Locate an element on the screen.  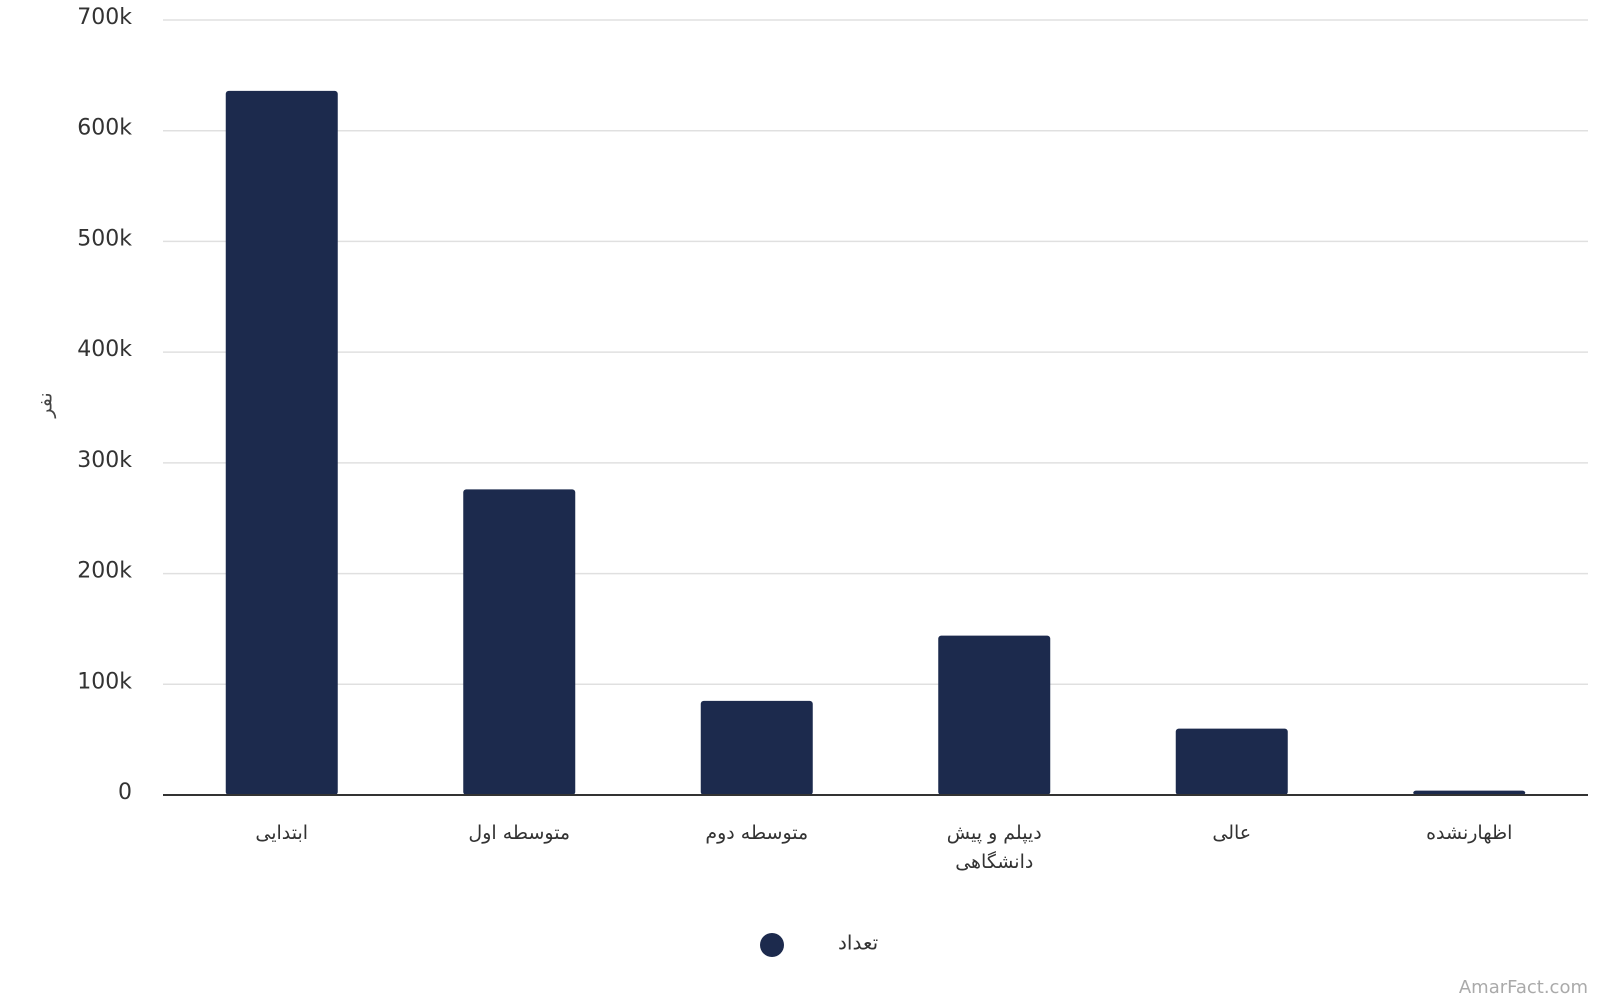
x-tick-label: اظهارنشده is located at coordinates (1469, 833).